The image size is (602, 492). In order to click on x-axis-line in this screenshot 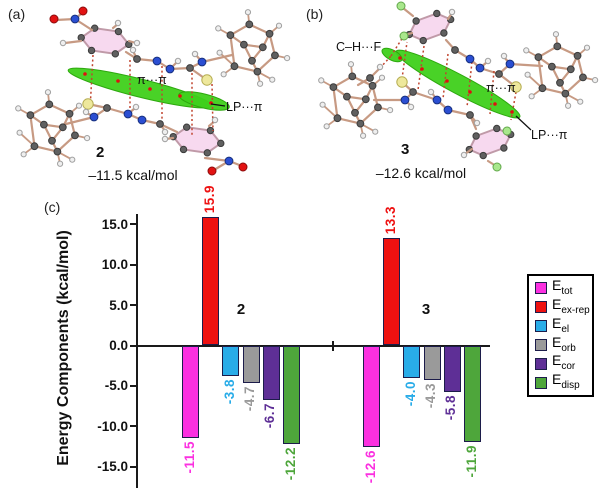, I will do `click(313, 345)`.